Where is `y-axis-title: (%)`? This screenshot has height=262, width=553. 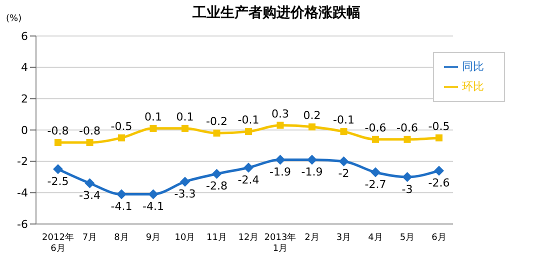
y-axis-title: (%) is located at coordinates (14, 19).